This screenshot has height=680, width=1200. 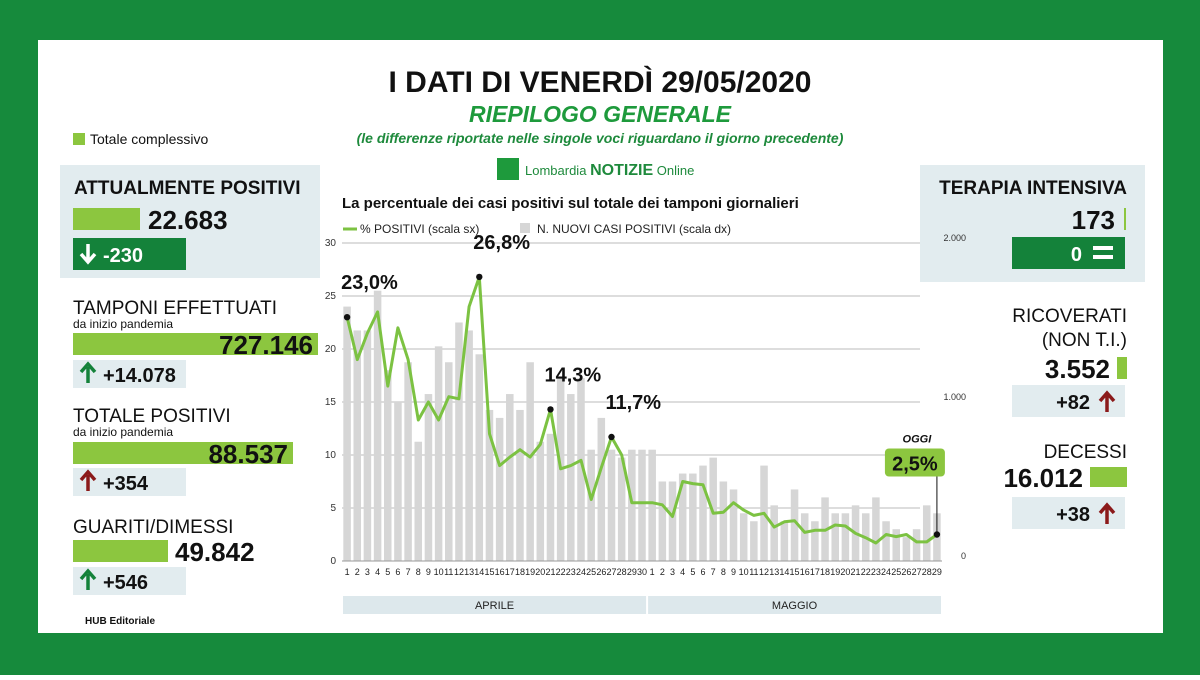 What do you see at coordinates (676, 170) in the screenshot?
I see `logo-part: Online` at bounding box center [676, 170].